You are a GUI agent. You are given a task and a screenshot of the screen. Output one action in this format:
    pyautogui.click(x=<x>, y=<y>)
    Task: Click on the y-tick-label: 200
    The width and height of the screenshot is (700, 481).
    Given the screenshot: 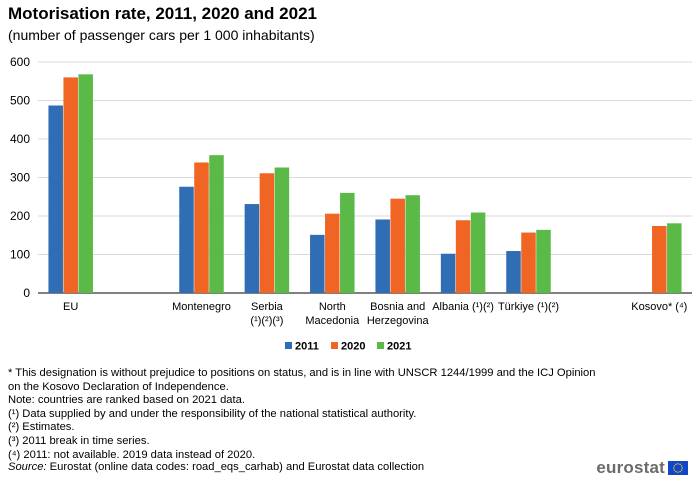 What is the action you would take?
    pyautogui.click(x=20, y=216)
    